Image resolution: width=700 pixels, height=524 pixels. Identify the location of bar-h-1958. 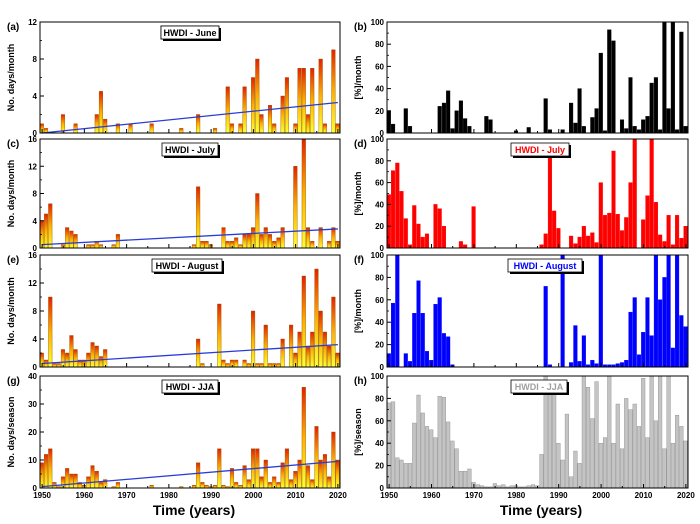
(422, 450).